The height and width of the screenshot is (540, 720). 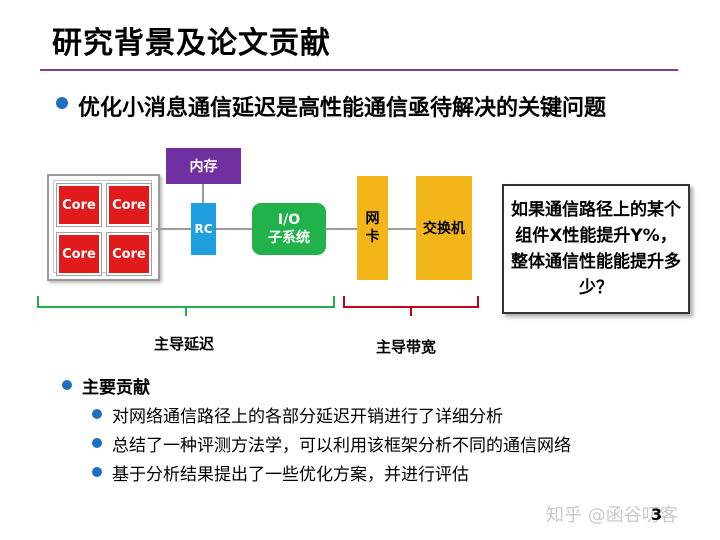 What do you see at coordinates (372, 219) in the screenshot?
I see `nic-label-line1: 网` at bounding box center [372, 219].